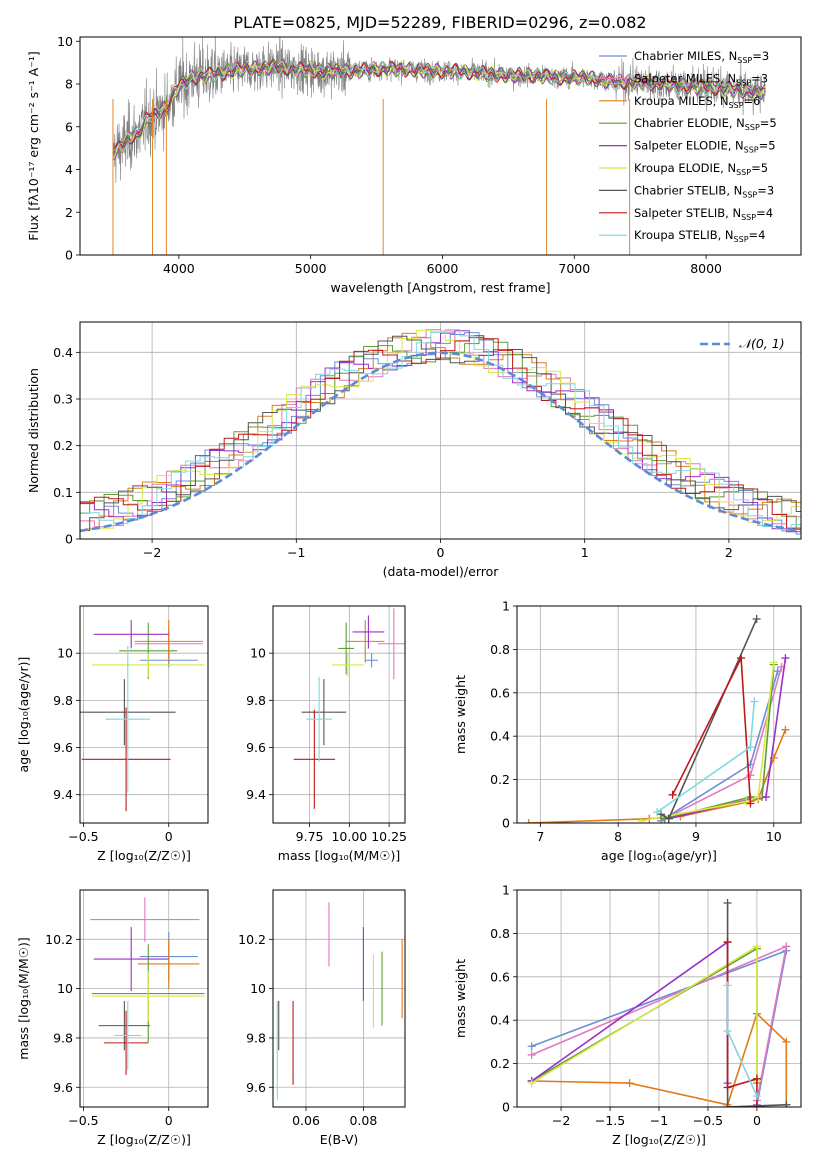 The height and width of the screenshot is (1170, 819). I want to click on y-axis-label: age [log₁₀(age/yr)], so click(23, 715).